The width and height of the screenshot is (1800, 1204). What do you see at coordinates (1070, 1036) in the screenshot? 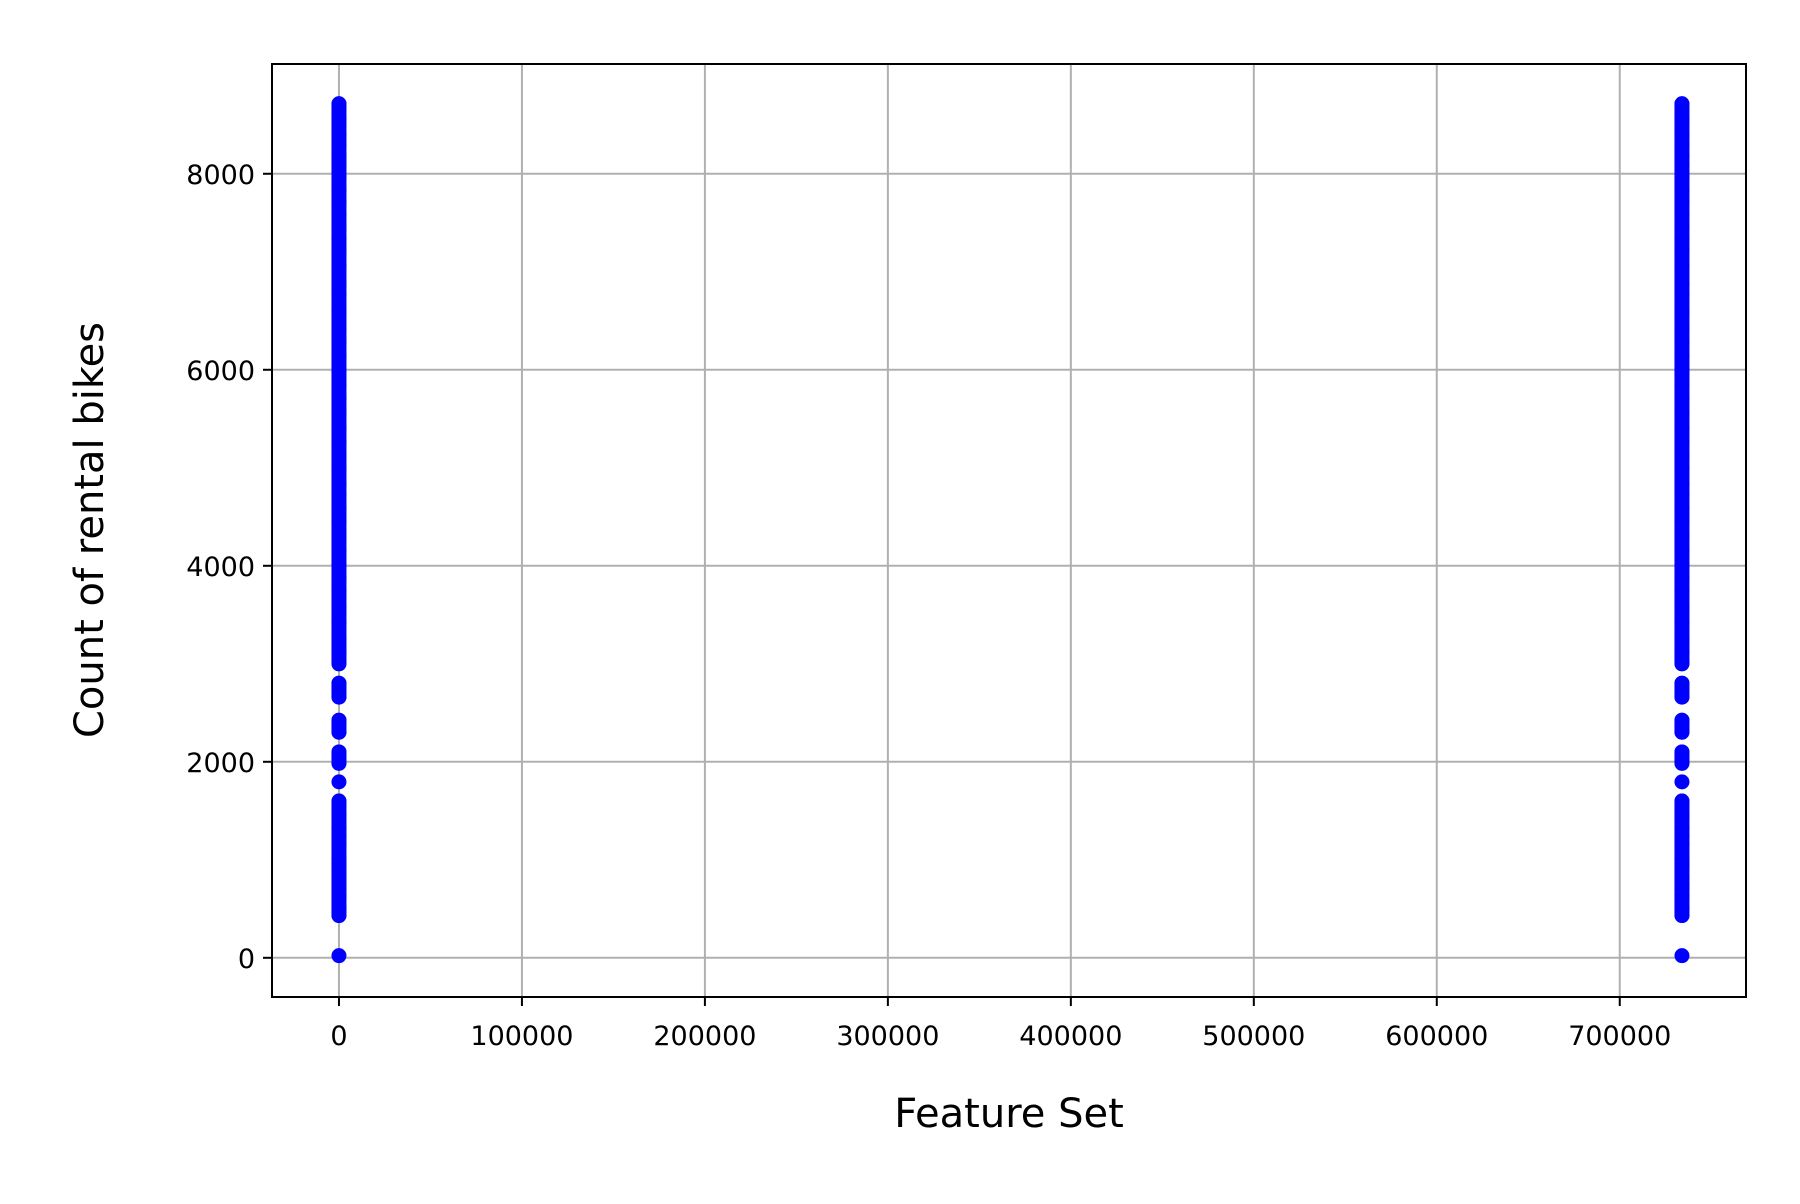
I see `x-tick-label: 400000` at bounding box center [1070, 1036].